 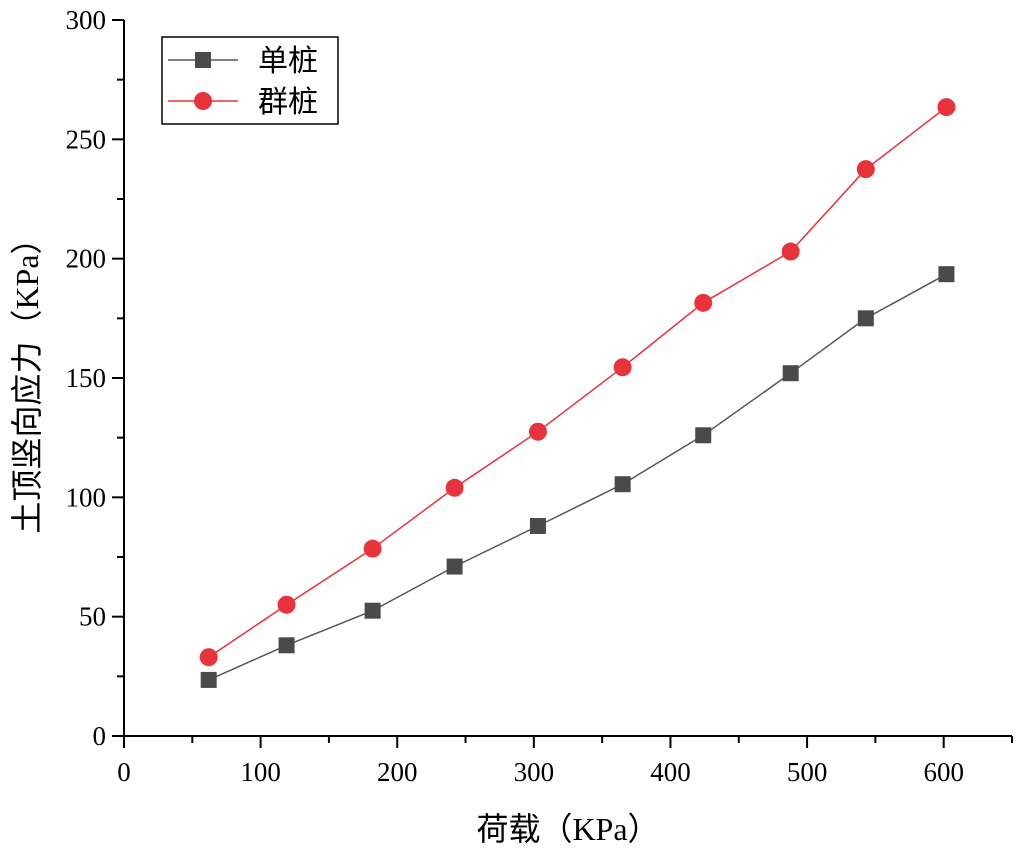 I want to click on x-tick-label: 100, so click(x=260, y=772).